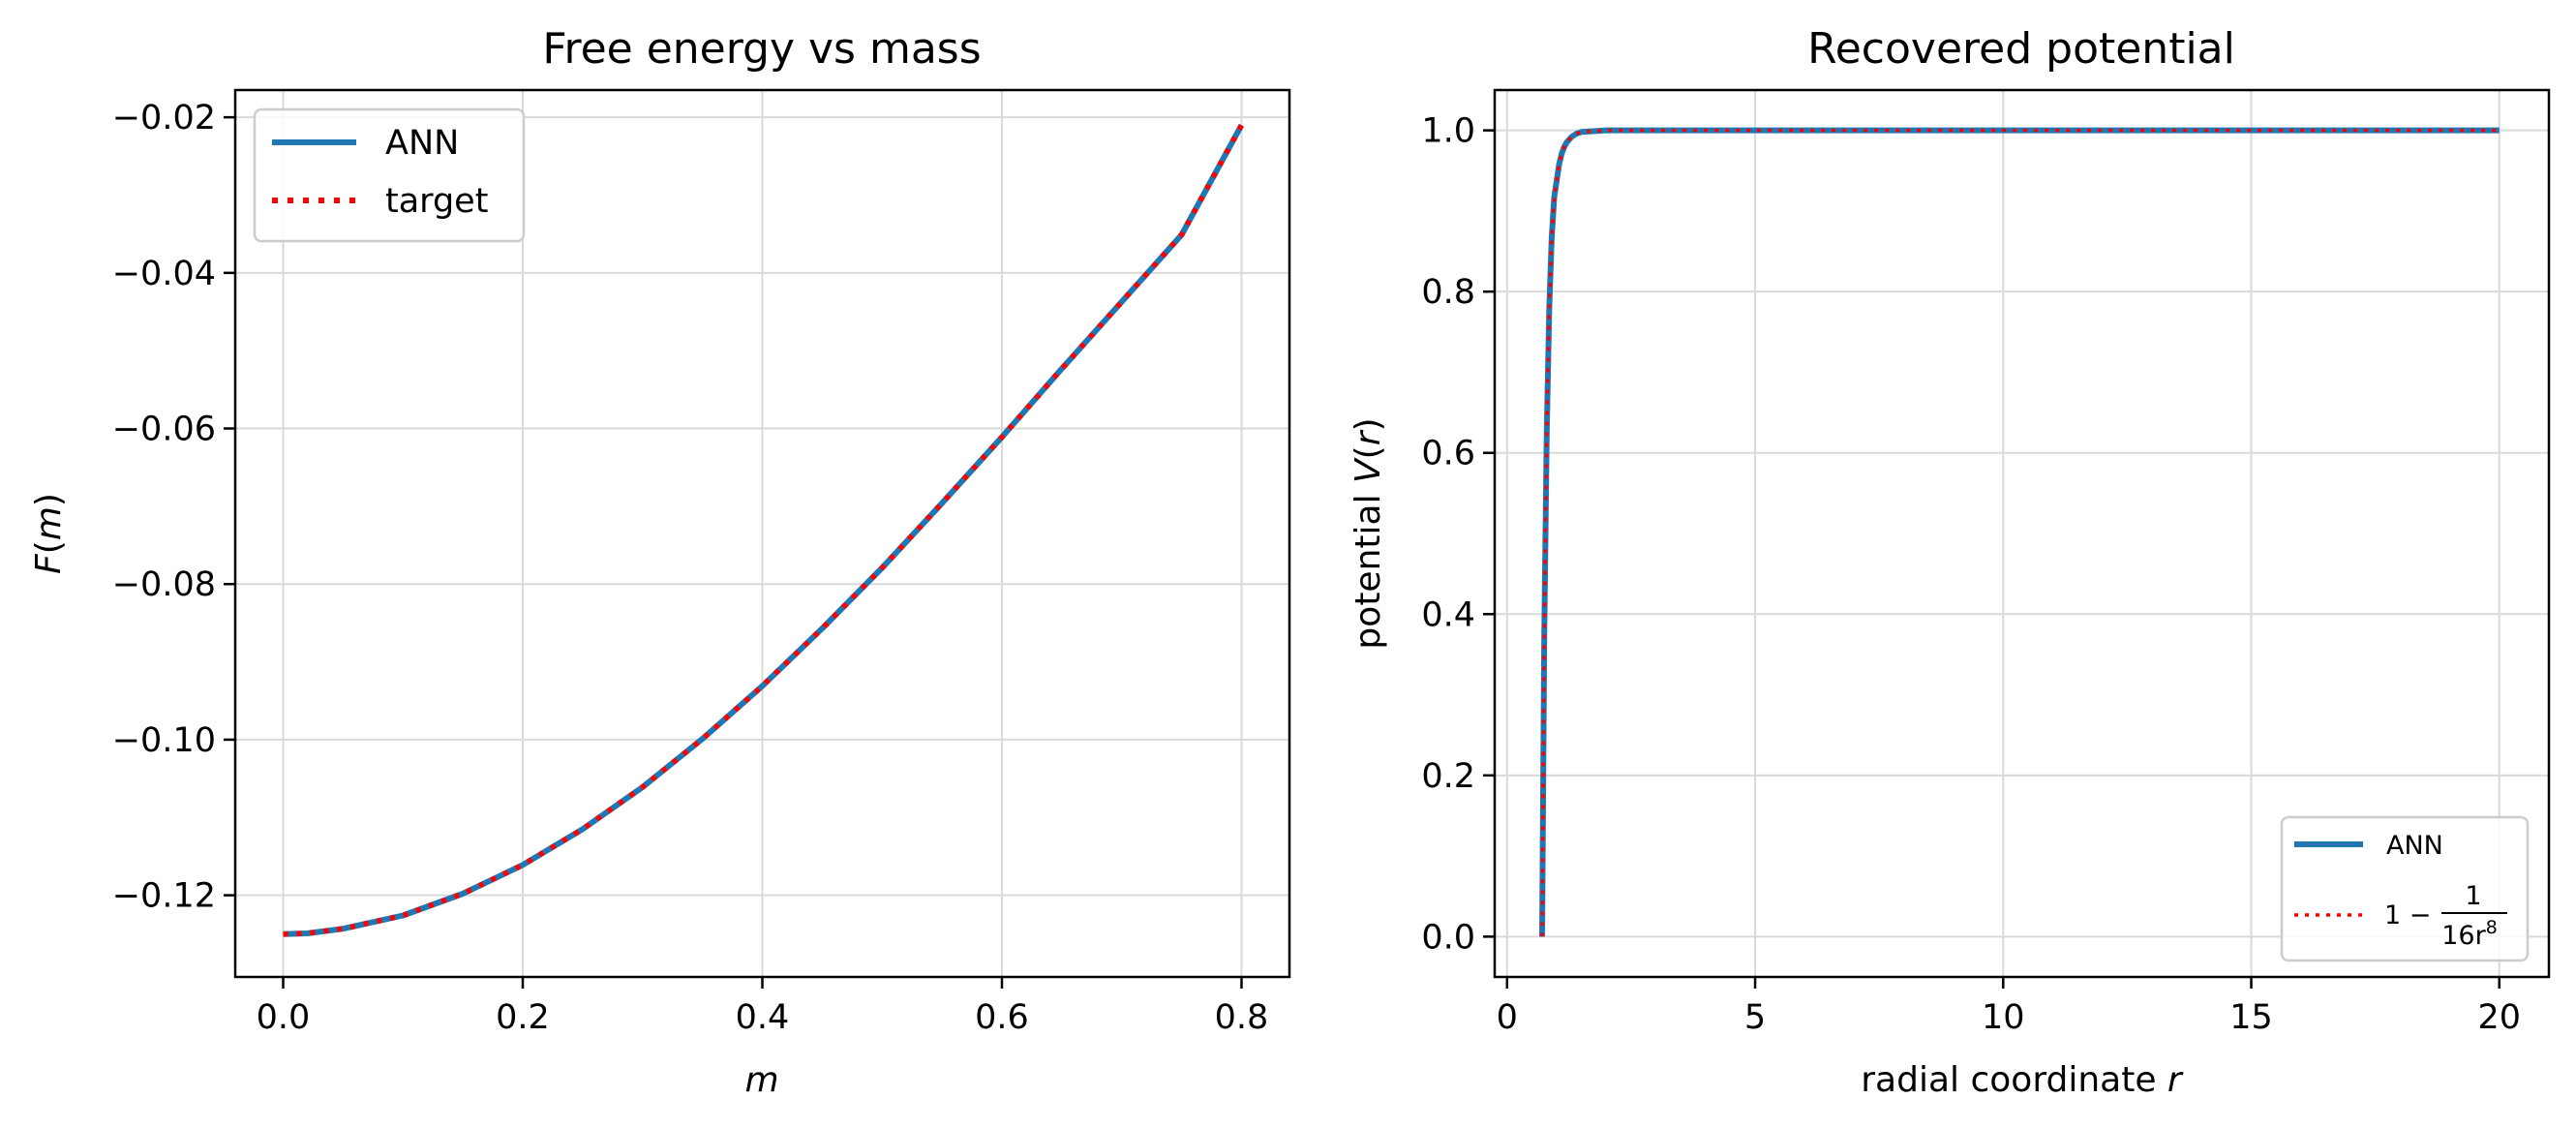 The image size is (2576, 1128). I want to click on free-energy-title: Free energy vs mass, so click(761, 49).